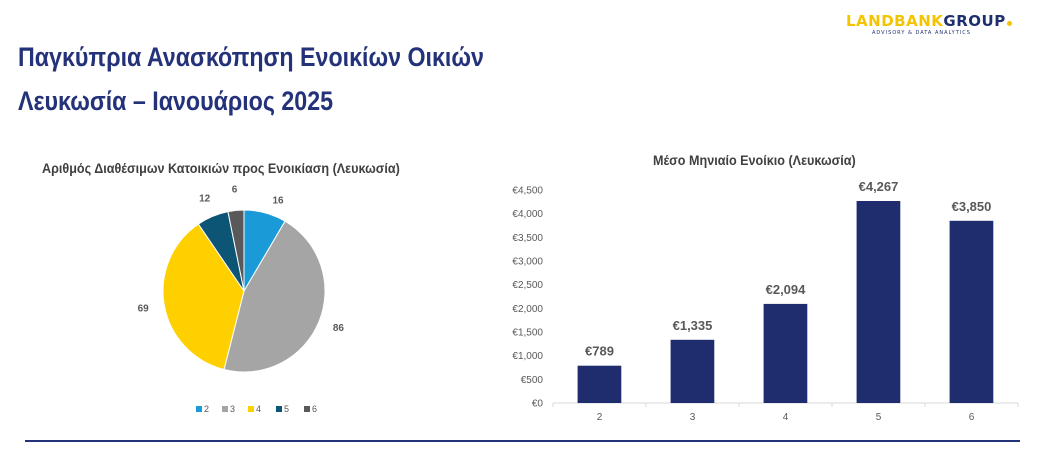 The height and width of the screenshot is (450, 1050). I want to click on y-tick-label: €3,000, so click(527, 262).